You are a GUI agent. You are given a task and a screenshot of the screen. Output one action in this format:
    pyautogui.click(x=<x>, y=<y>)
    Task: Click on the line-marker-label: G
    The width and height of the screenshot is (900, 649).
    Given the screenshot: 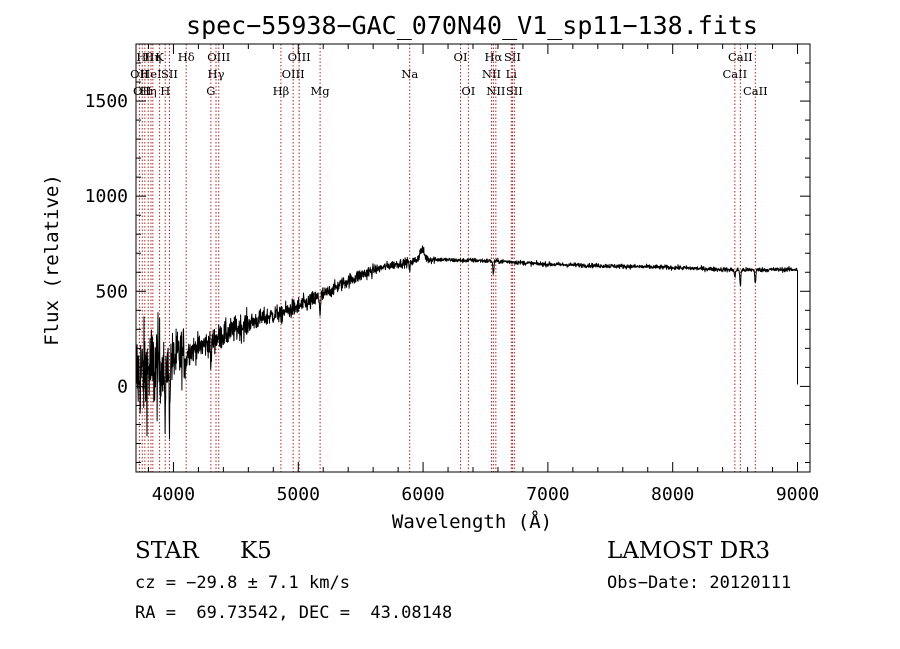 What is the action you would take?
    pyautogui.click(x=210, y=91)
    